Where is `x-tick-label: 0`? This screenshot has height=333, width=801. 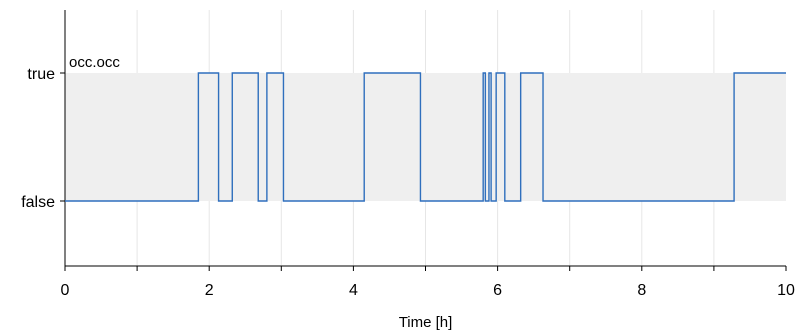 x-tick-label: 0 is located at coordinates (65, 290).